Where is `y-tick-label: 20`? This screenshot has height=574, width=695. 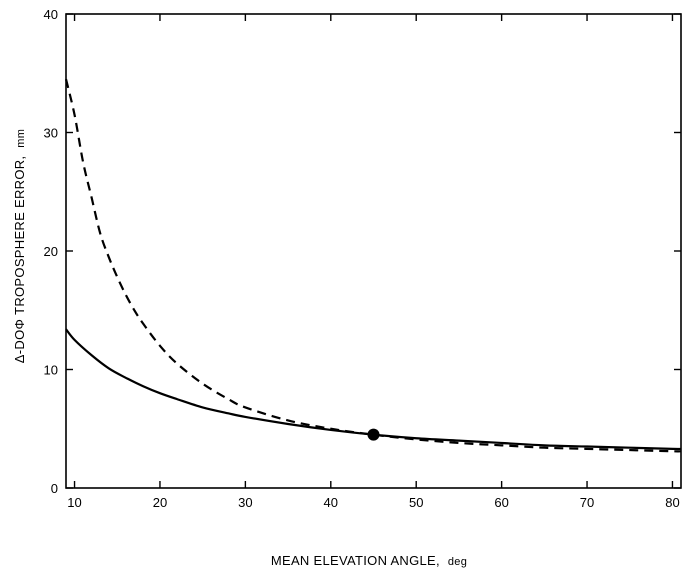
y-tick-label: 20 is located at coordinates (51, 251).